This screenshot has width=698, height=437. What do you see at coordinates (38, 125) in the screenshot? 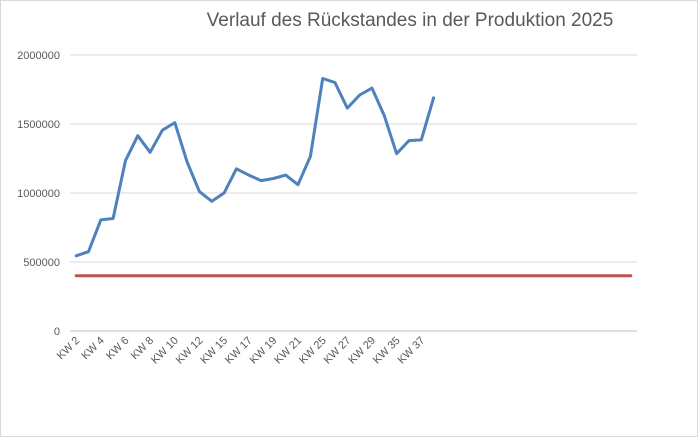
I see `y-tick-label: 1500000` at bounding box center [38, 125].